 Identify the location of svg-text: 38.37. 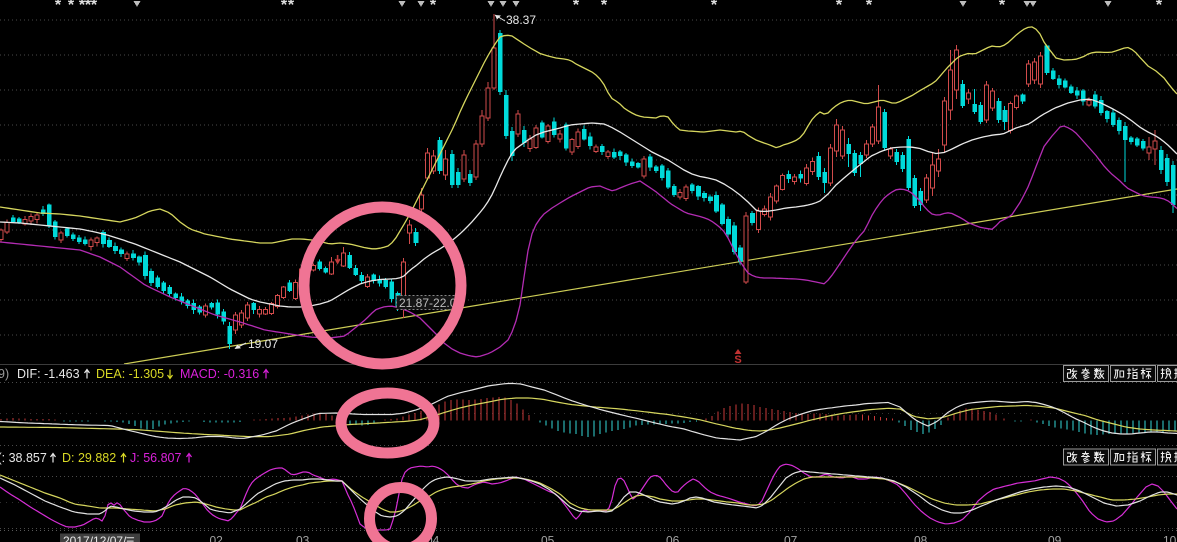
(521, 20).